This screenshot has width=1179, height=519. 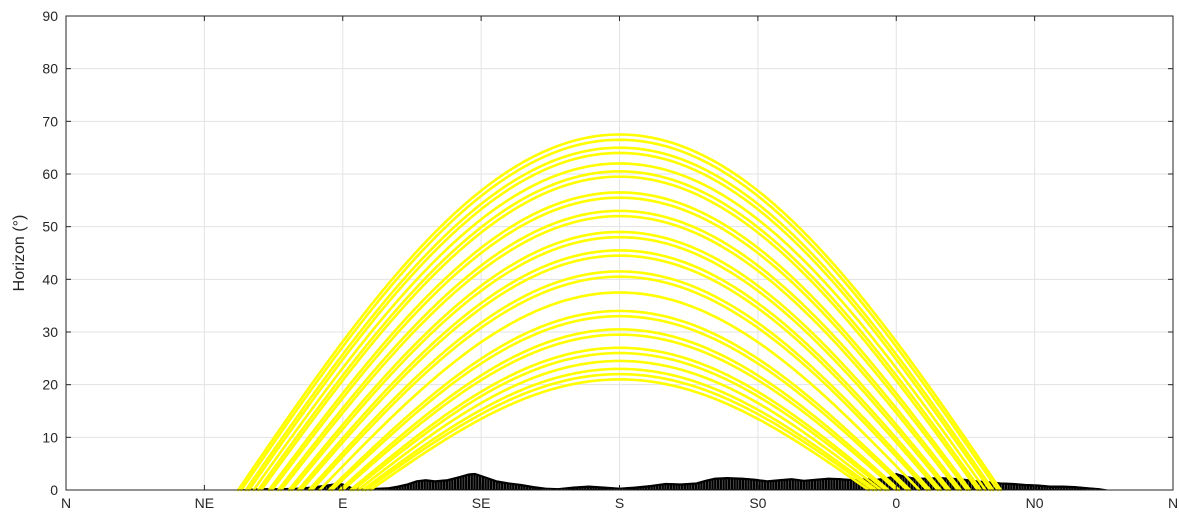 I want to click on x-tick-label-4: S, so click(x=619, y=503).